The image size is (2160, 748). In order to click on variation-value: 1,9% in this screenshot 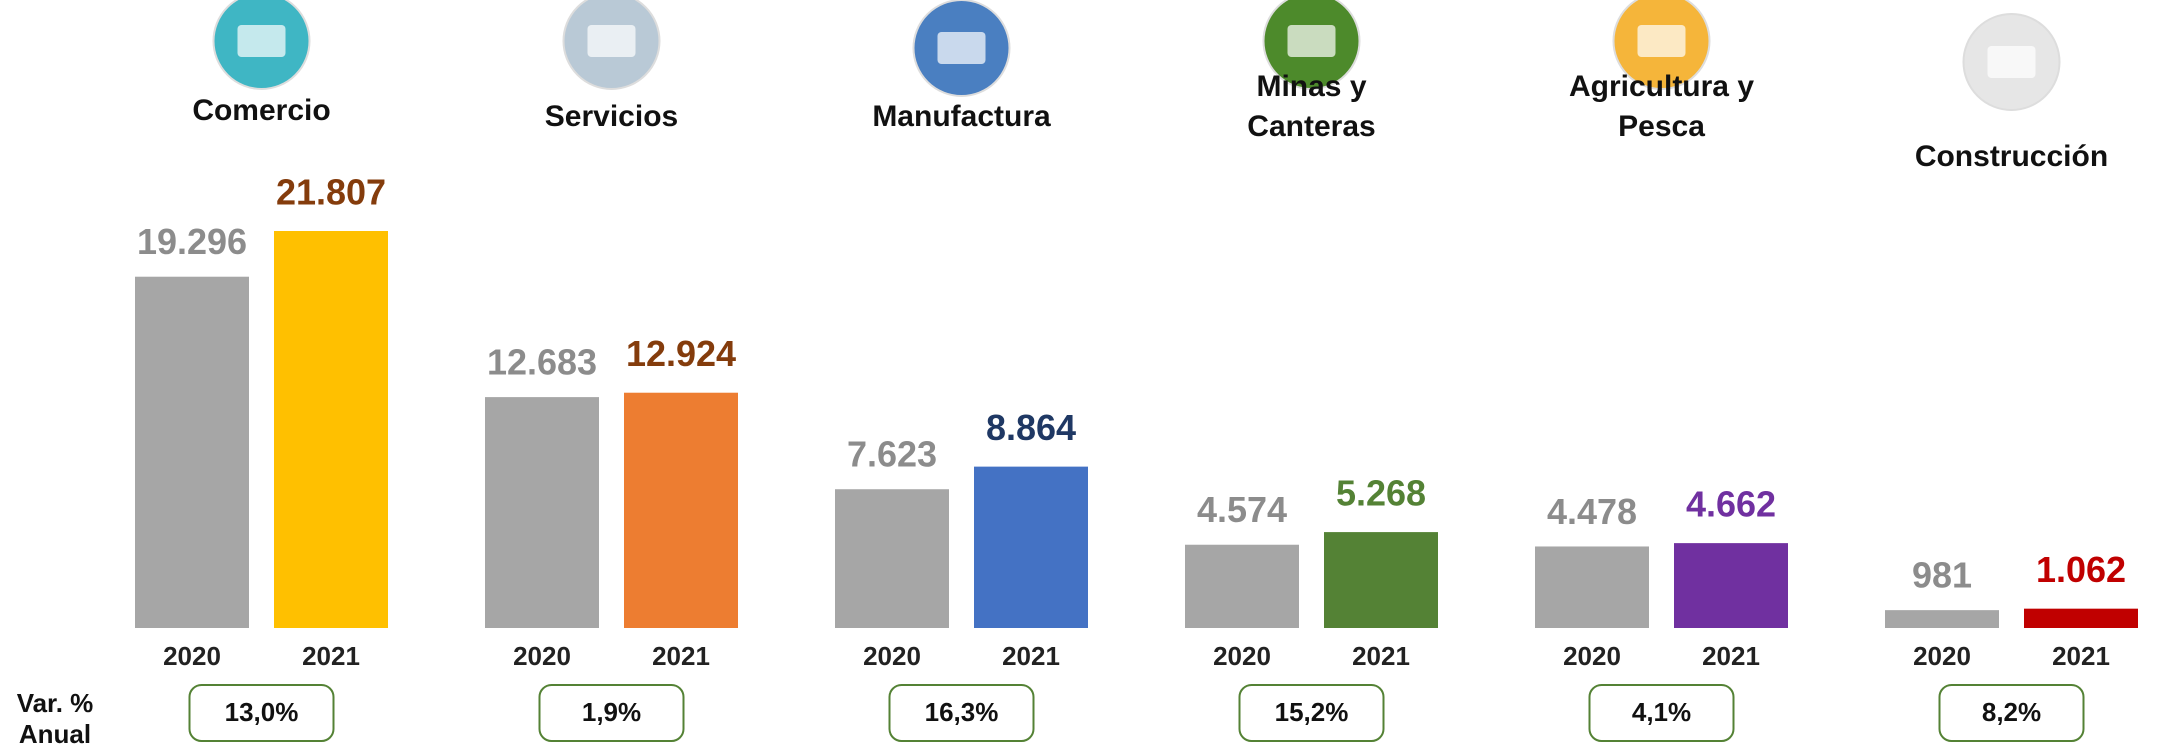, I will do `click(611, 712)`.